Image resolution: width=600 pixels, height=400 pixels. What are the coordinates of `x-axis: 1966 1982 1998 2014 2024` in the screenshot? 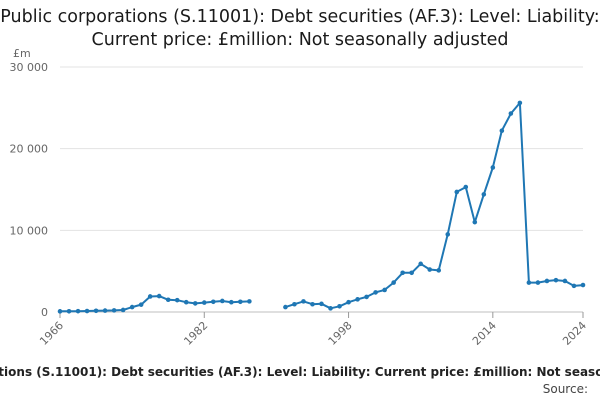 It's located at (313, 330).